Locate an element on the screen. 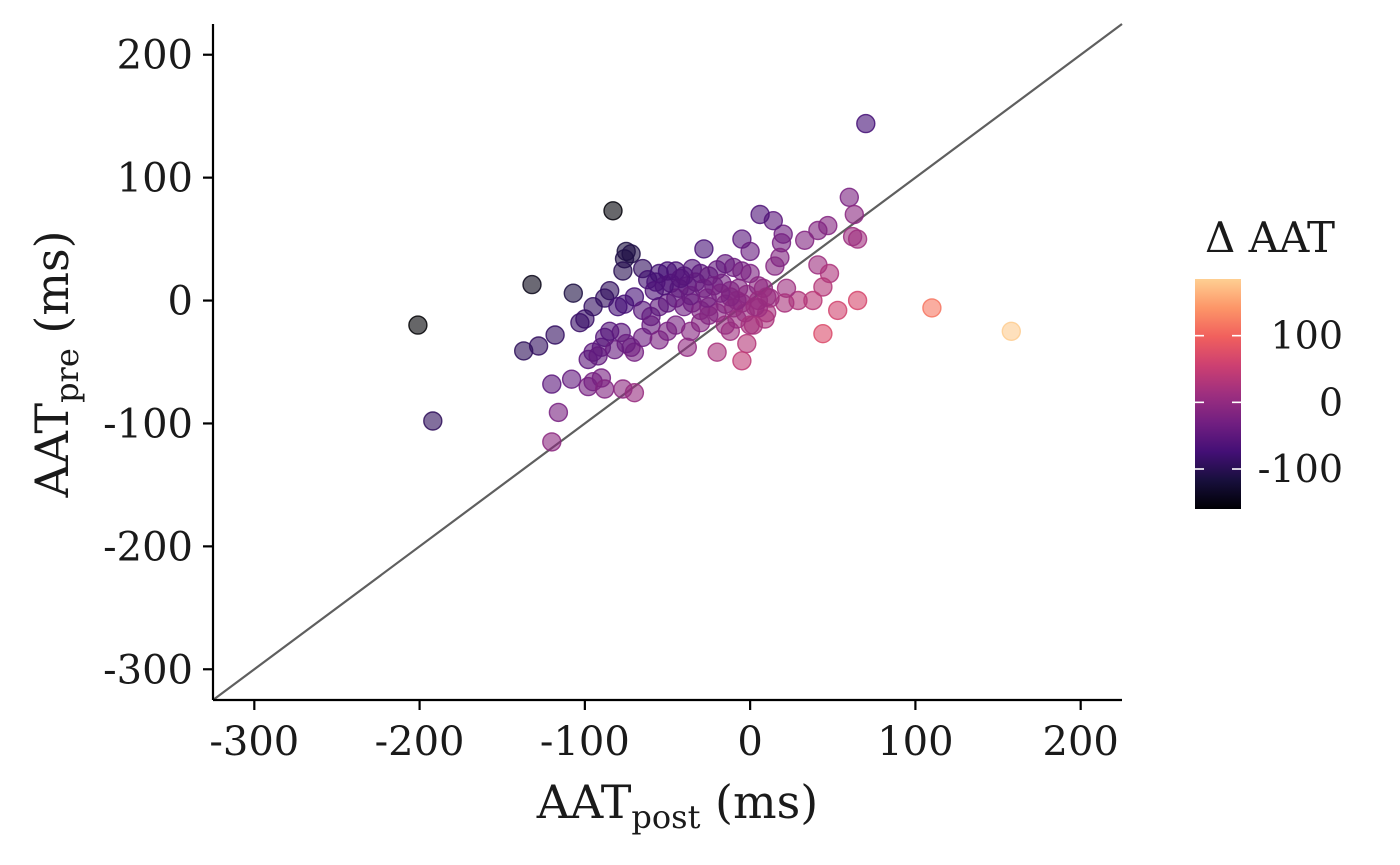 This screenshot has width=1400, height=865. color-legend: Δ AAT 100 0 -100 is located at coordinates (1269, 361).